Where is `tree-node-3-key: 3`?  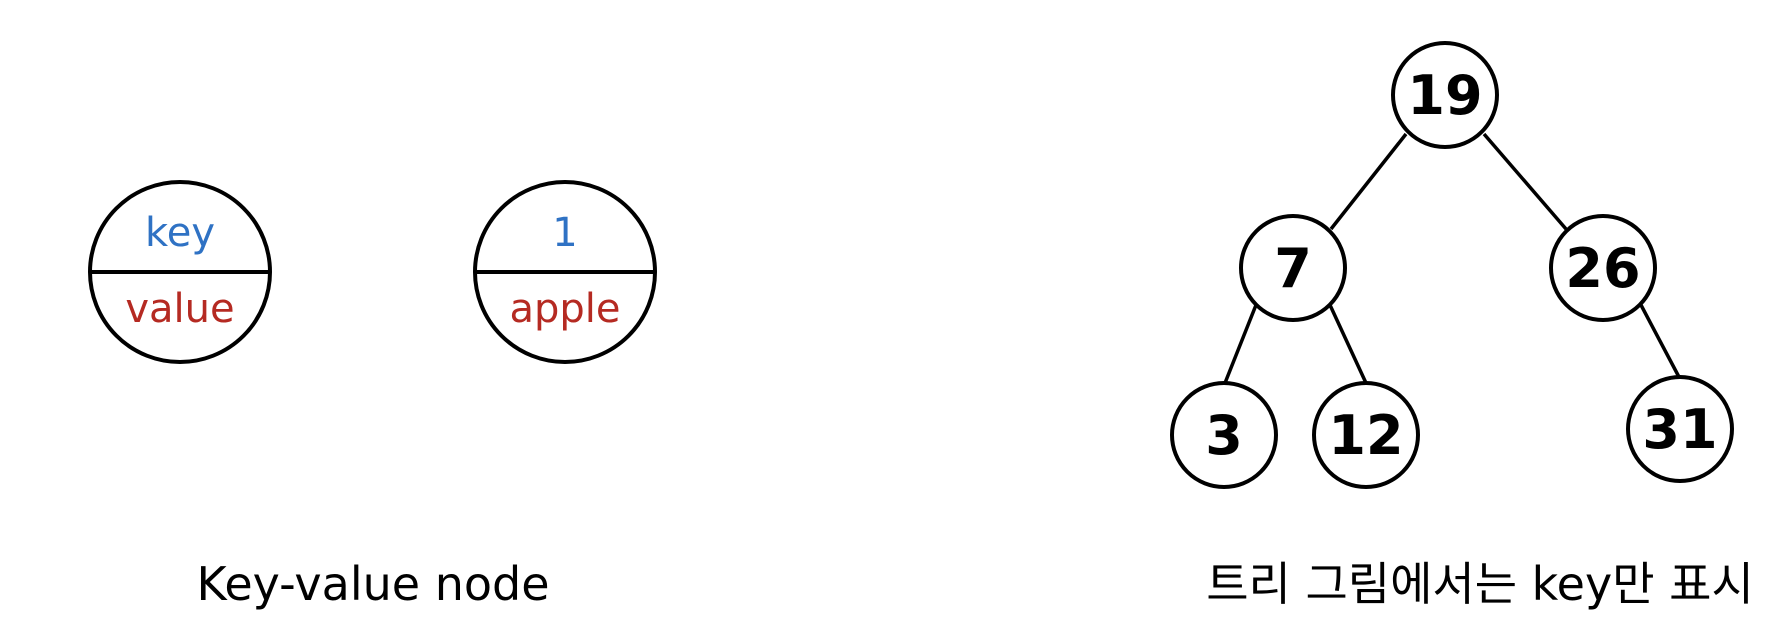 tree-node-3-key: 3 is located at coordinates (1224, 435).